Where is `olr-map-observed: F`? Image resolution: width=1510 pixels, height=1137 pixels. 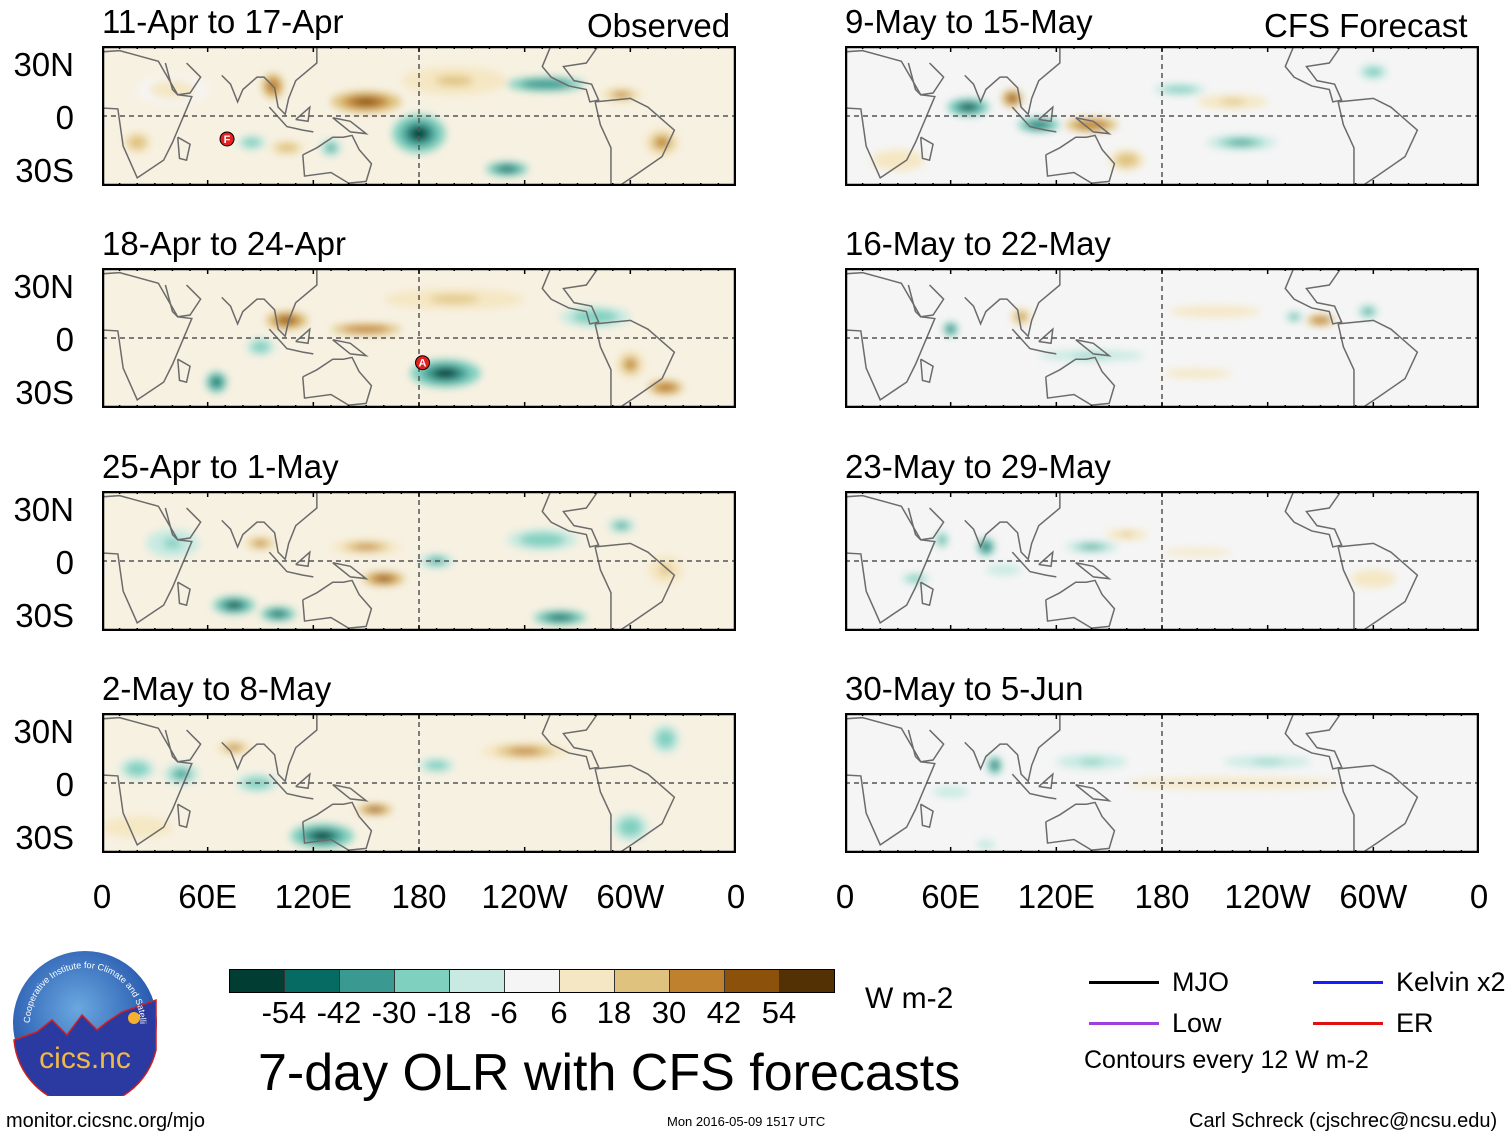 olr-map-observed: F is located at coordinates (419, 116).